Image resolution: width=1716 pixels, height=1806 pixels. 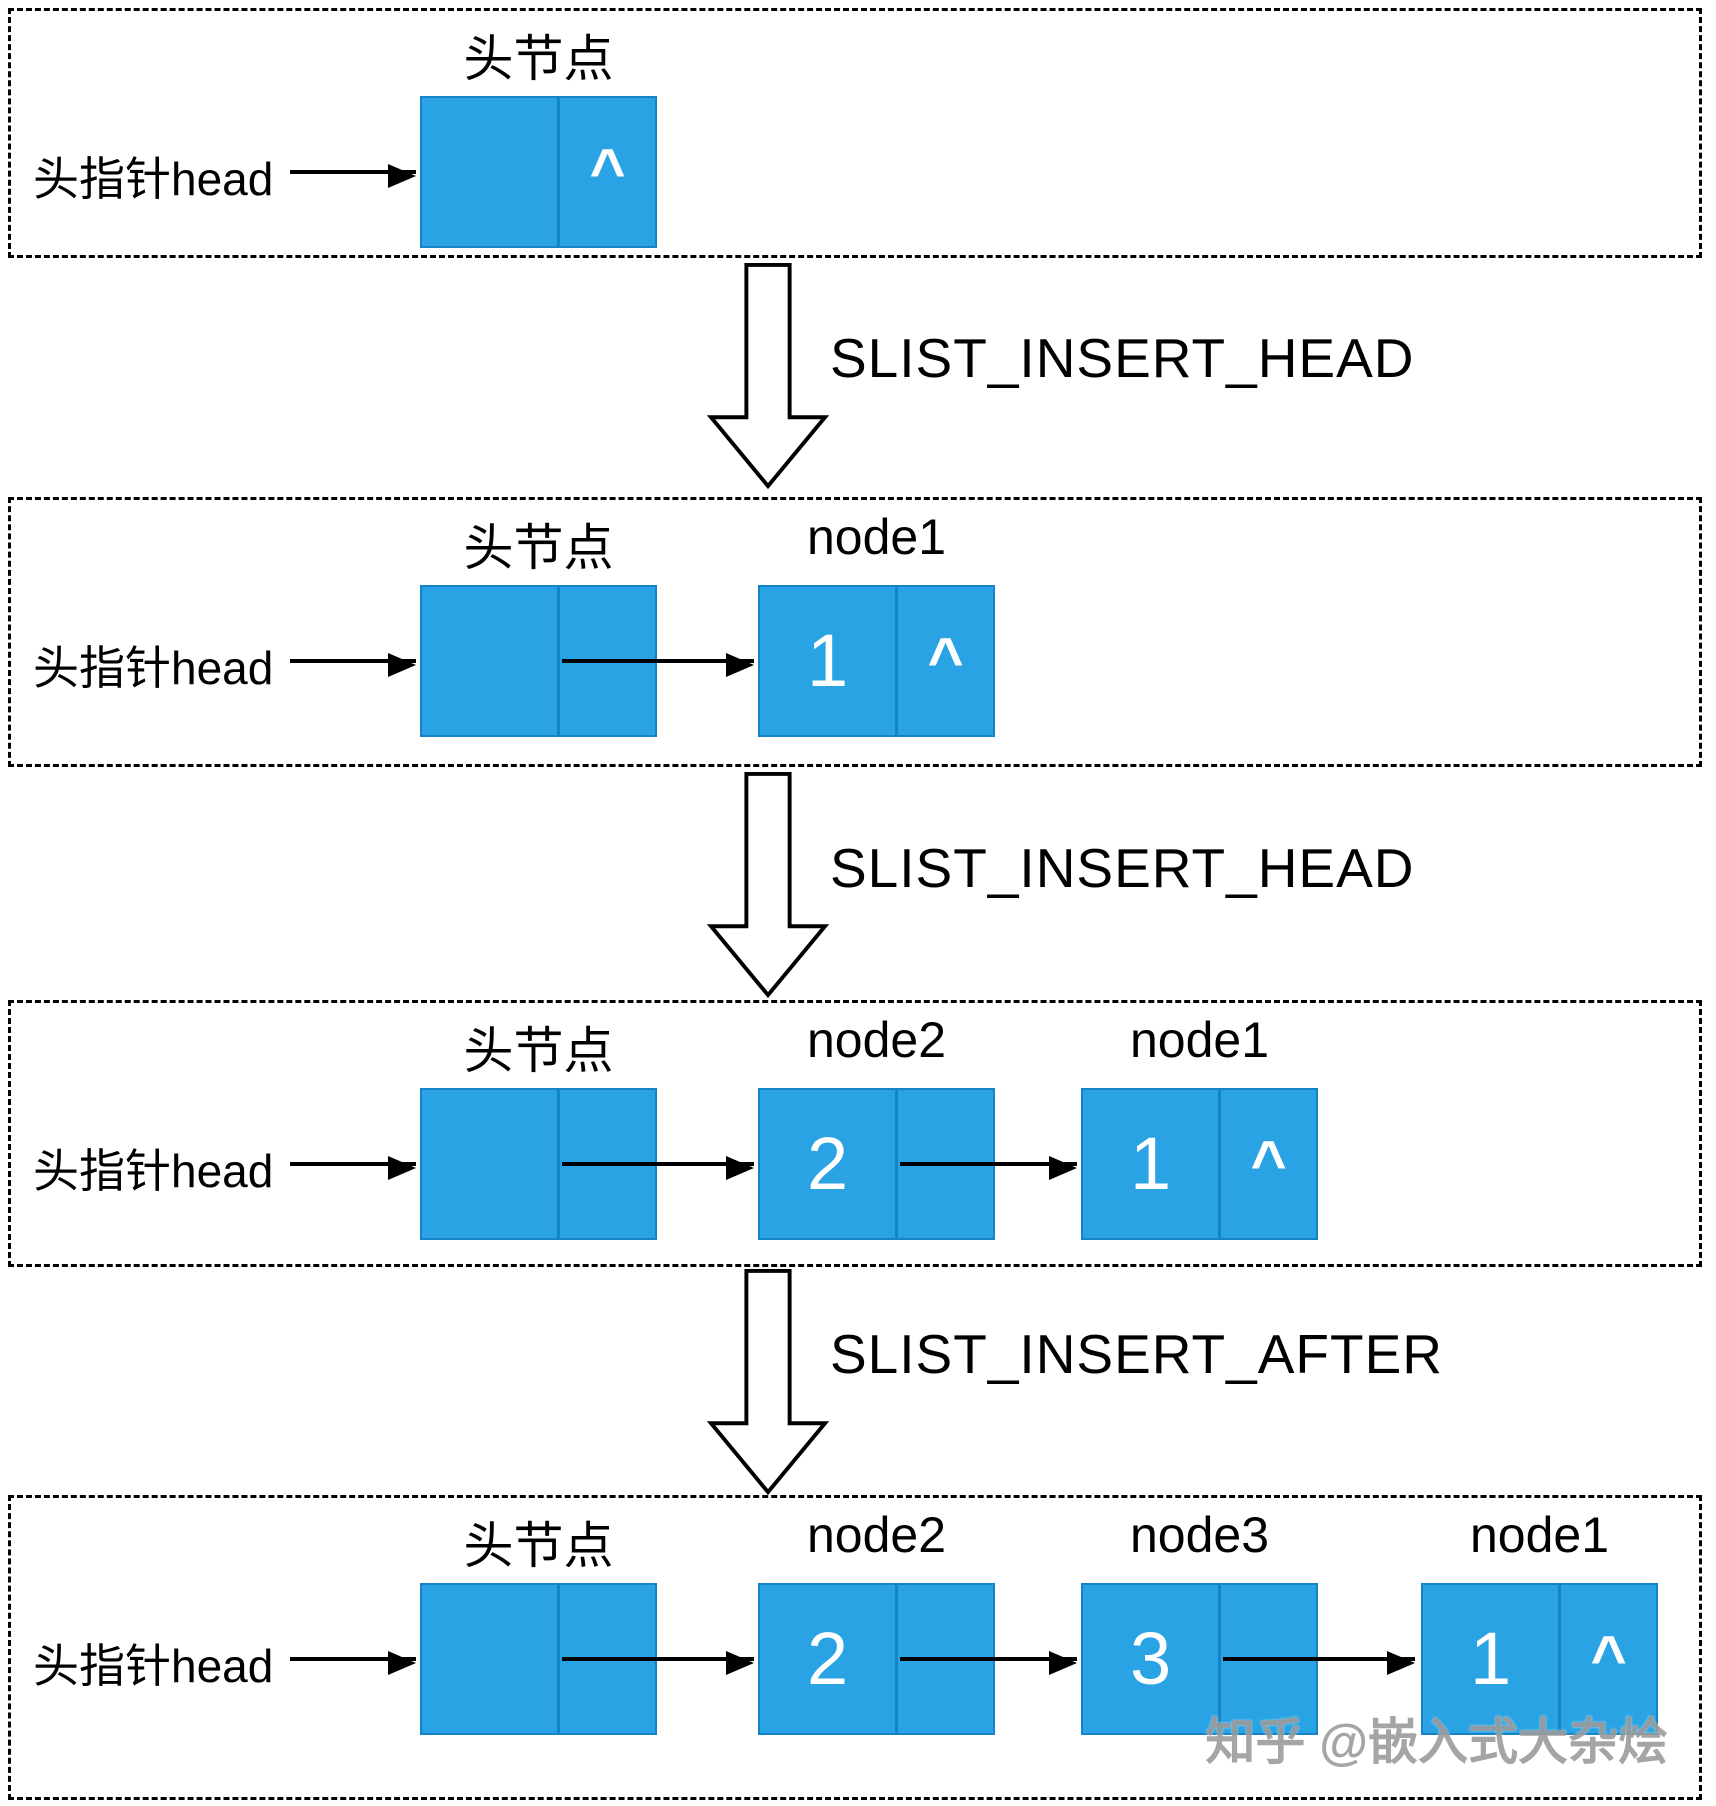 I want to click on panel-two-nodes: 头指针head 头节点 node2 2 node1 1 ^, so click(x=855, y=1133).